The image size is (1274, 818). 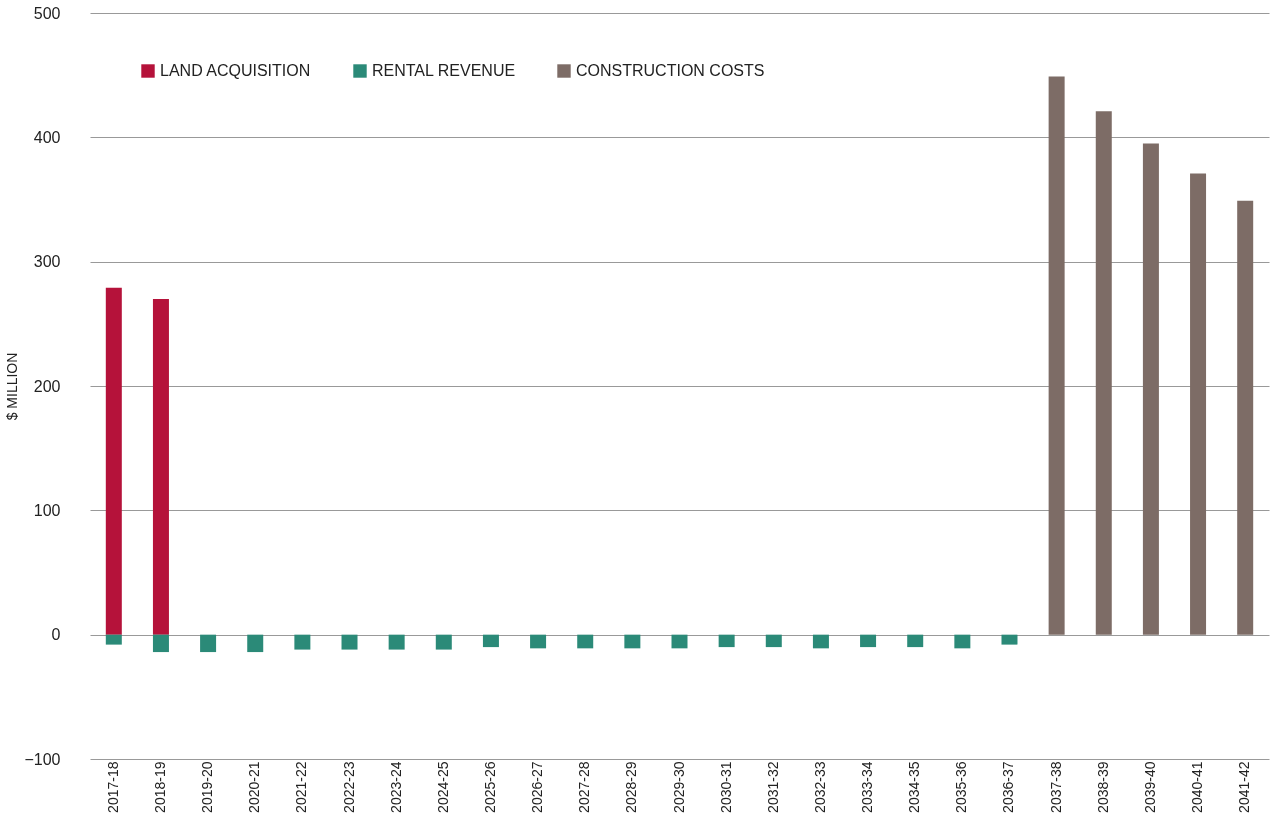 I want to click on x-tick-label: 2036-37, so click(x=1008, y=787).